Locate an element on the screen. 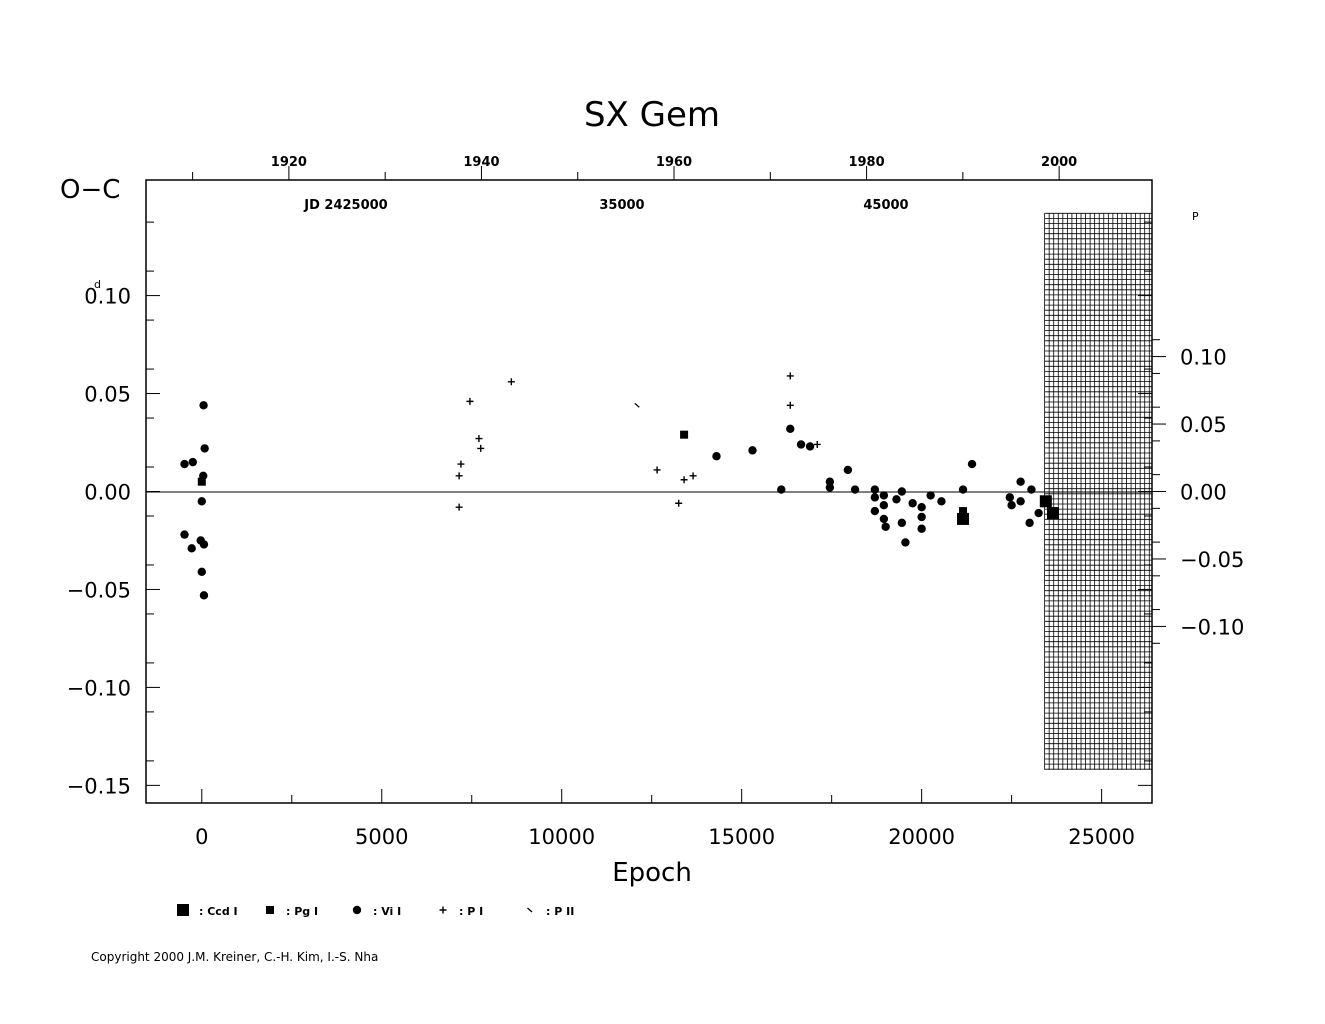  year-tick-label: 2000 is located at coordinates (1059, 162).